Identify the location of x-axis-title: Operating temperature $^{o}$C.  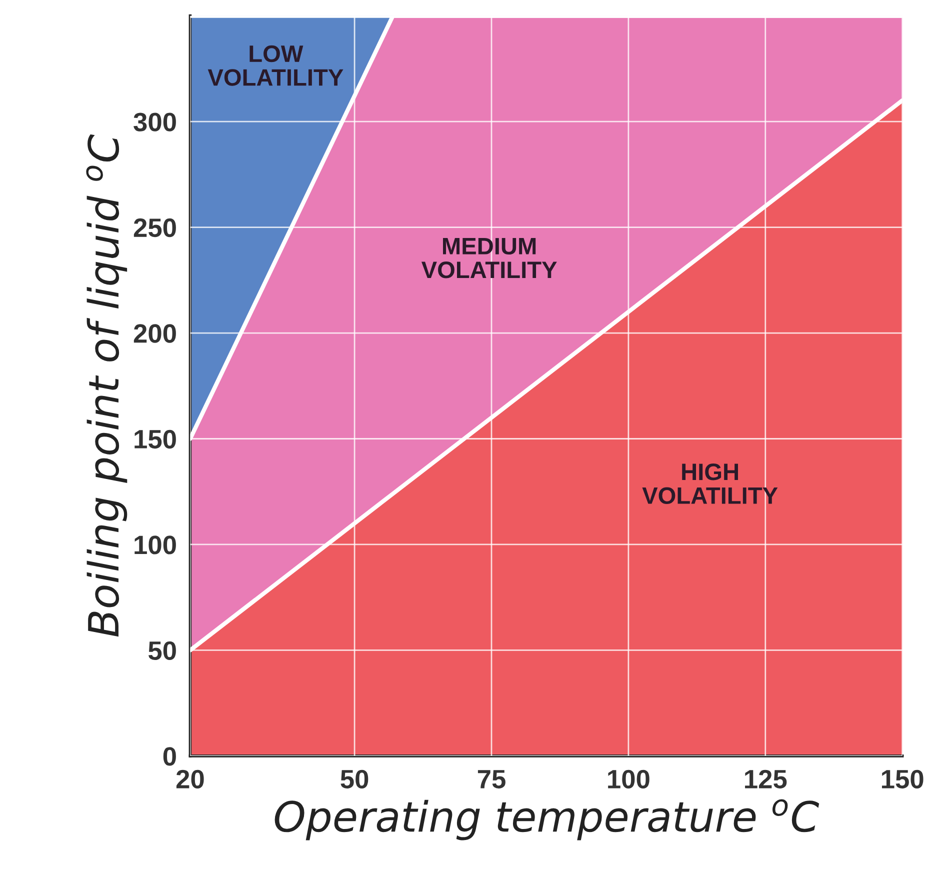
(547, 819).